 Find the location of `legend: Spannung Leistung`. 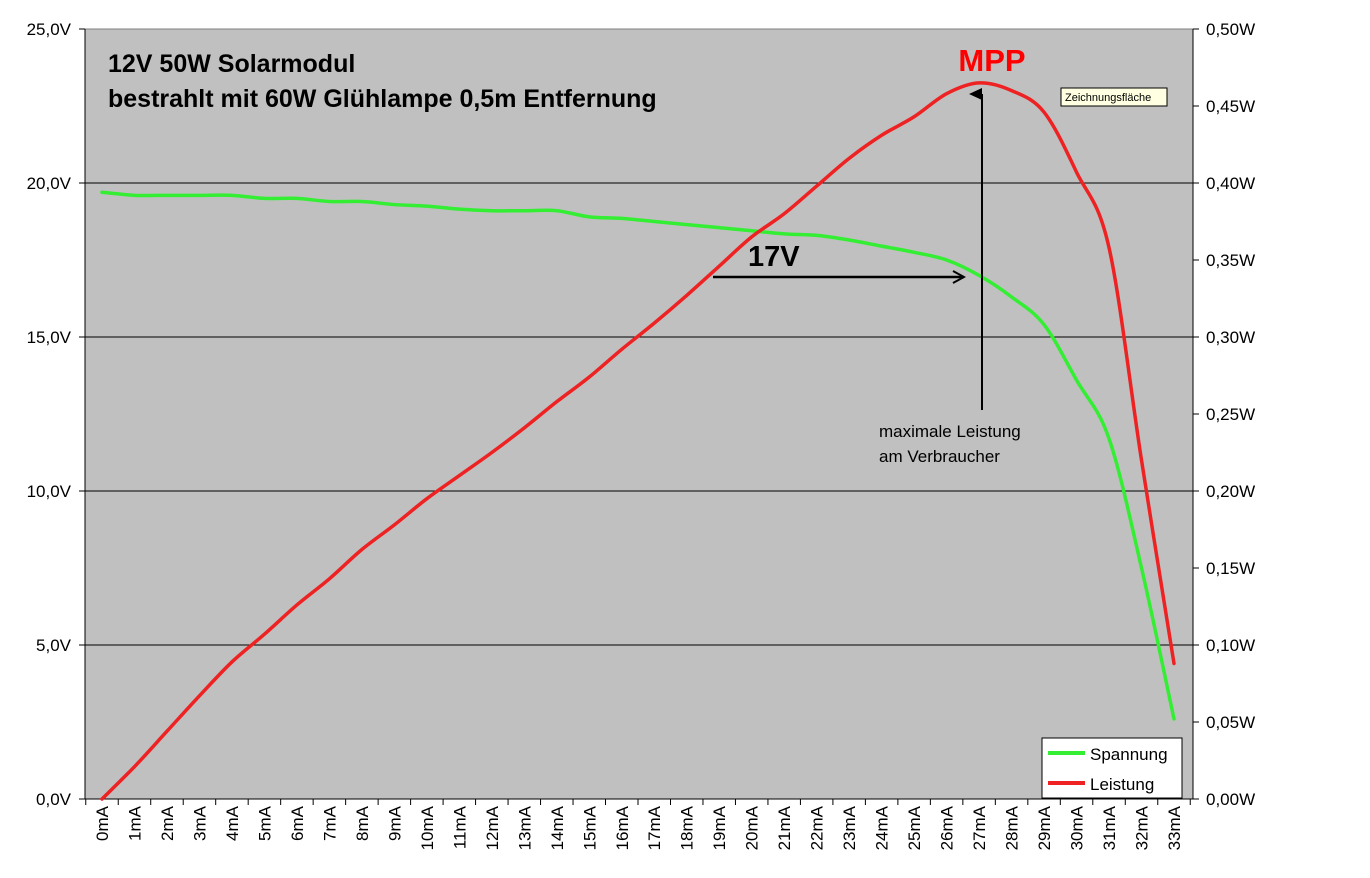

legend: Spannung Leistung is located at coordinates (1112, 768).